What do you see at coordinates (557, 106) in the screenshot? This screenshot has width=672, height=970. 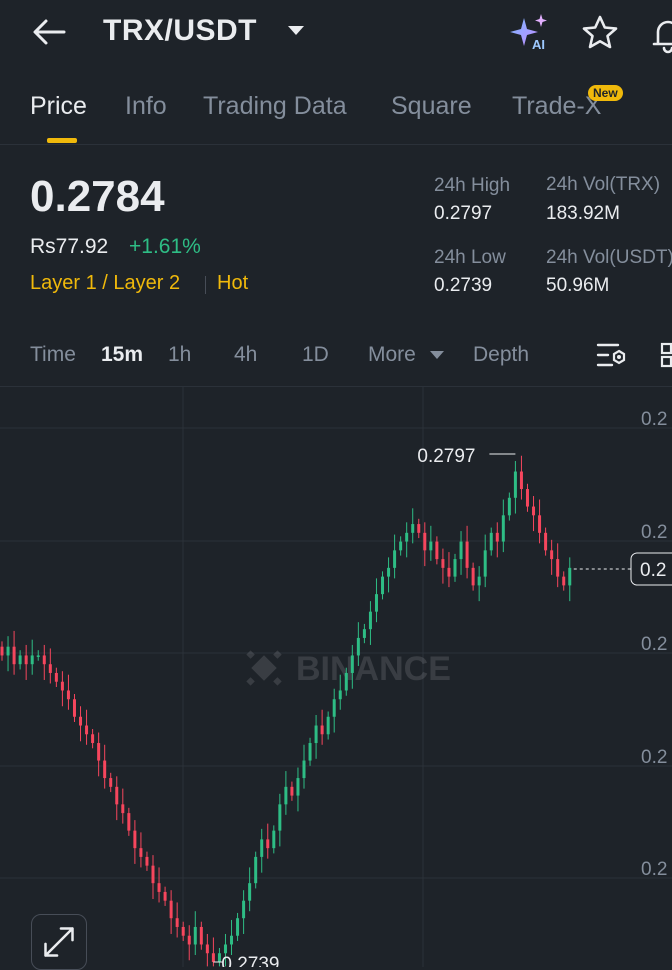 I see `tab-trade-x: Trade-X` at bounding box center [557, 106].